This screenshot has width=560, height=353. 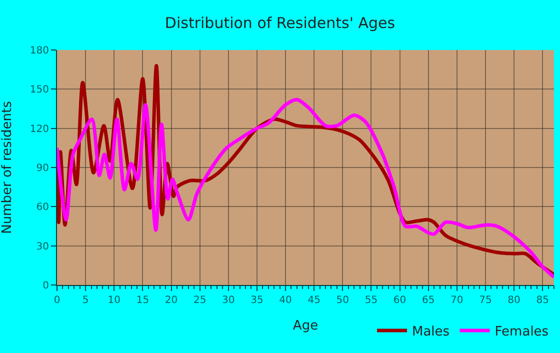 I want to click on x-tick-label: 60, so click(x=399, y=300).